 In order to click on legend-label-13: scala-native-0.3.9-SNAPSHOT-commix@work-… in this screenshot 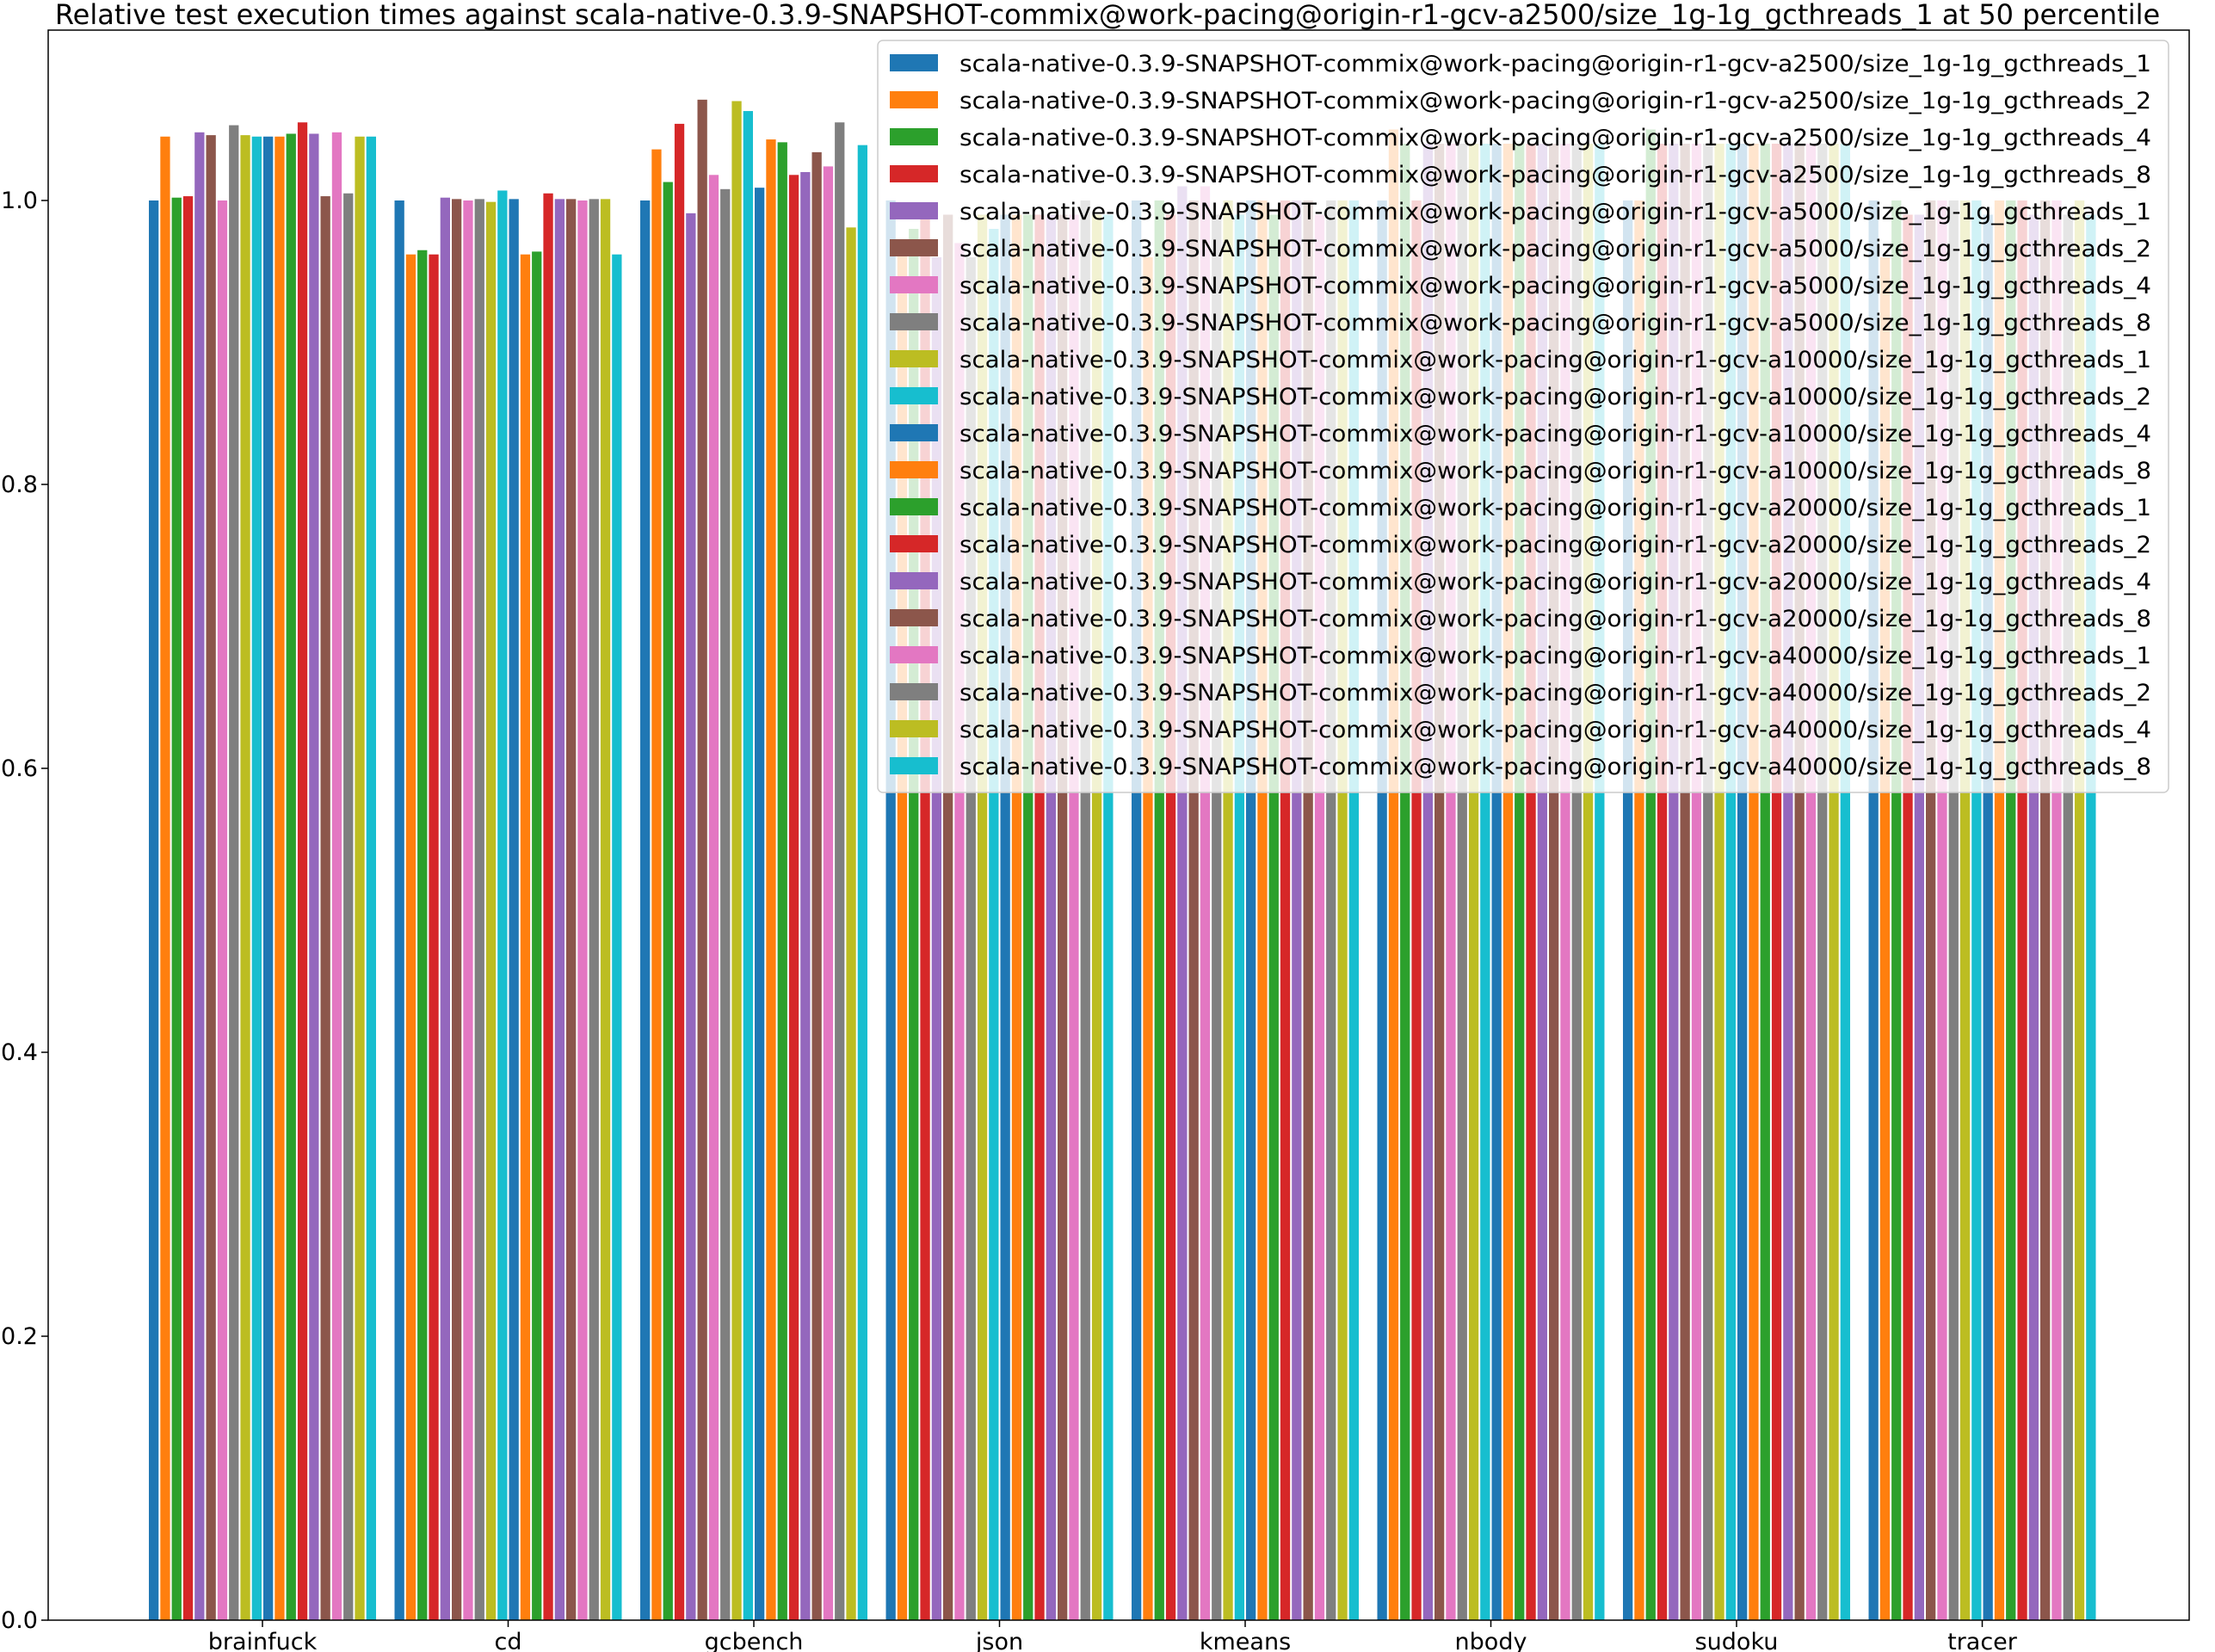, I will do `click(1555, 508)`.